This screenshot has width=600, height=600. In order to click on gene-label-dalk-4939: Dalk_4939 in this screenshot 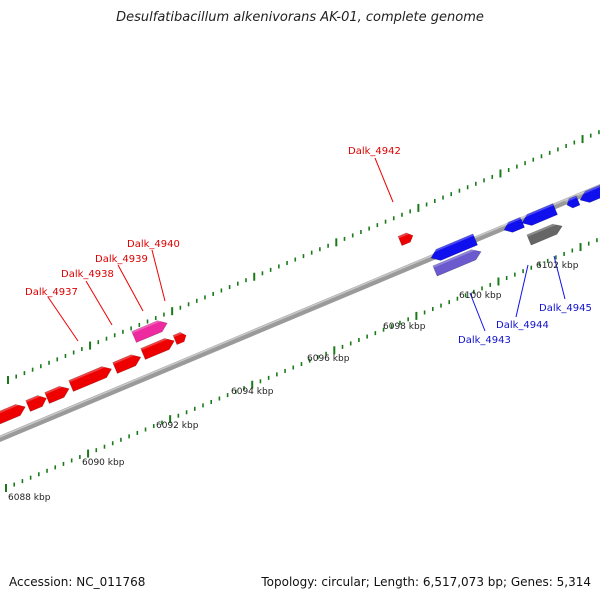, I will do `click(121, 259)`.